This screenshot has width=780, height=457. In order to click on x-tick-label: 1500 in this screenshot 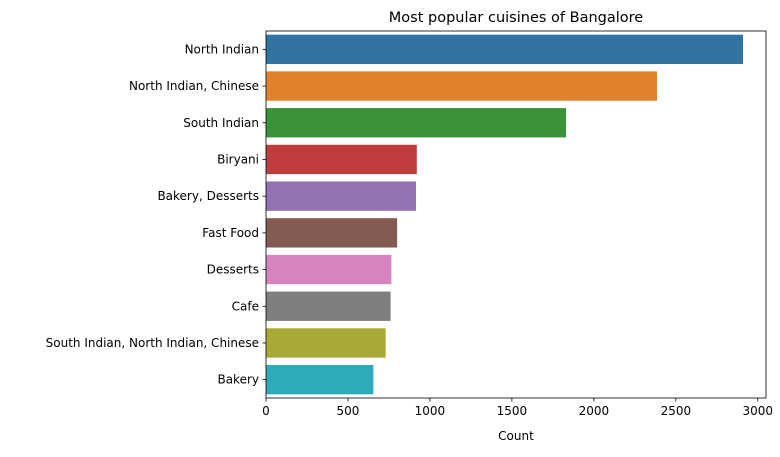, I will do `click(512, 411)`.